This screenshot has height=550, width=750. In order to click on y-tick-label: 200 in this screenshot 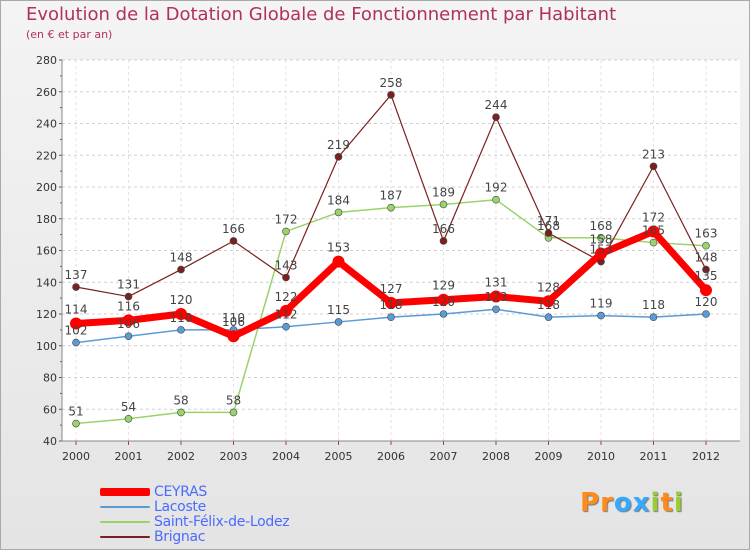, I will do `click(46, 187)`.